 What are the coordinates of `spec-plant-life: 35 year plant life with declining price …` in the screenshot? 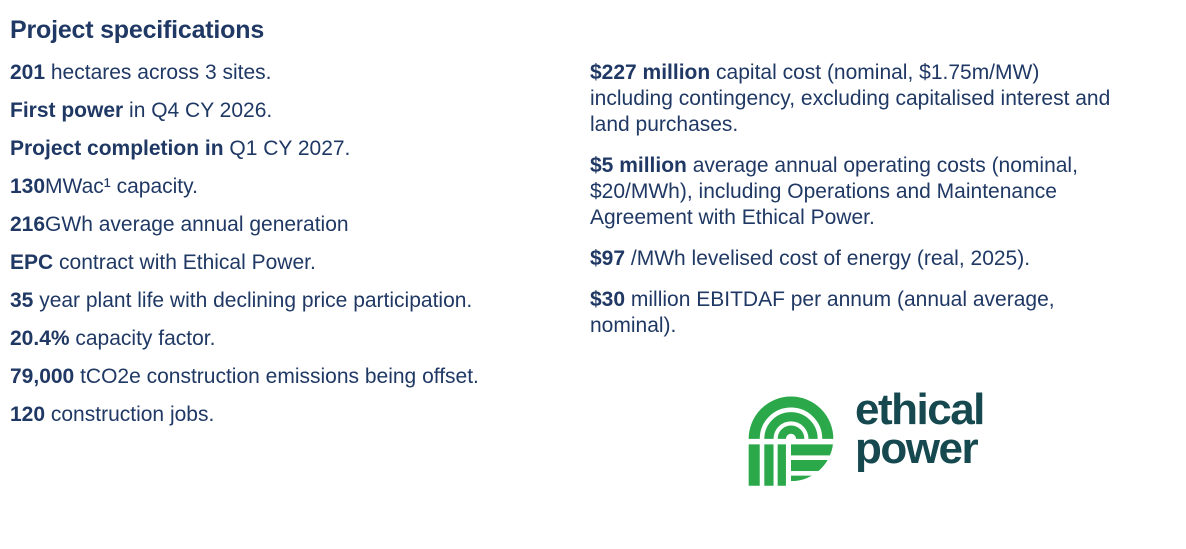 It's located at (295, 301).